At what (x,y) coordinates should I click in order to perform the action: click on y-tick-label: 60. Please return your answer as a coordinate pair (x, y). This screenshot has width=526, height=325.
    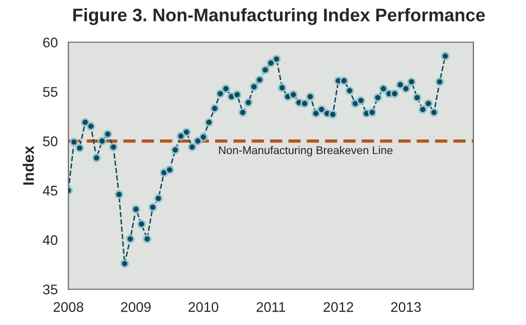
    Looking at the image, I should click on (50, 43).